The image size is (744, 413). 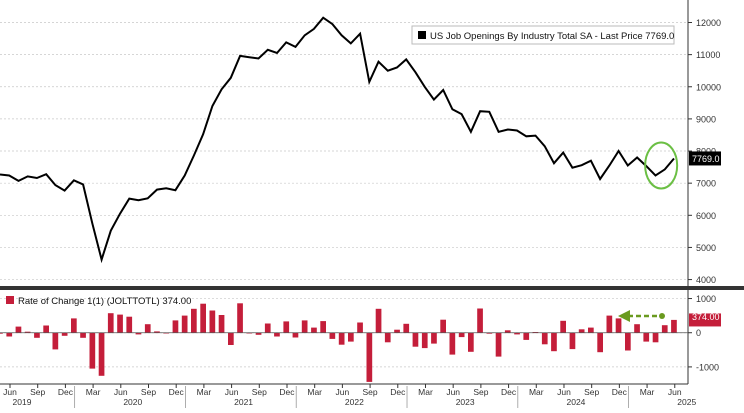 What do you see at coordinates (698, 333) in the screenshot?
I see `lower-tick-label: 0` at bounding box center [698, 333].